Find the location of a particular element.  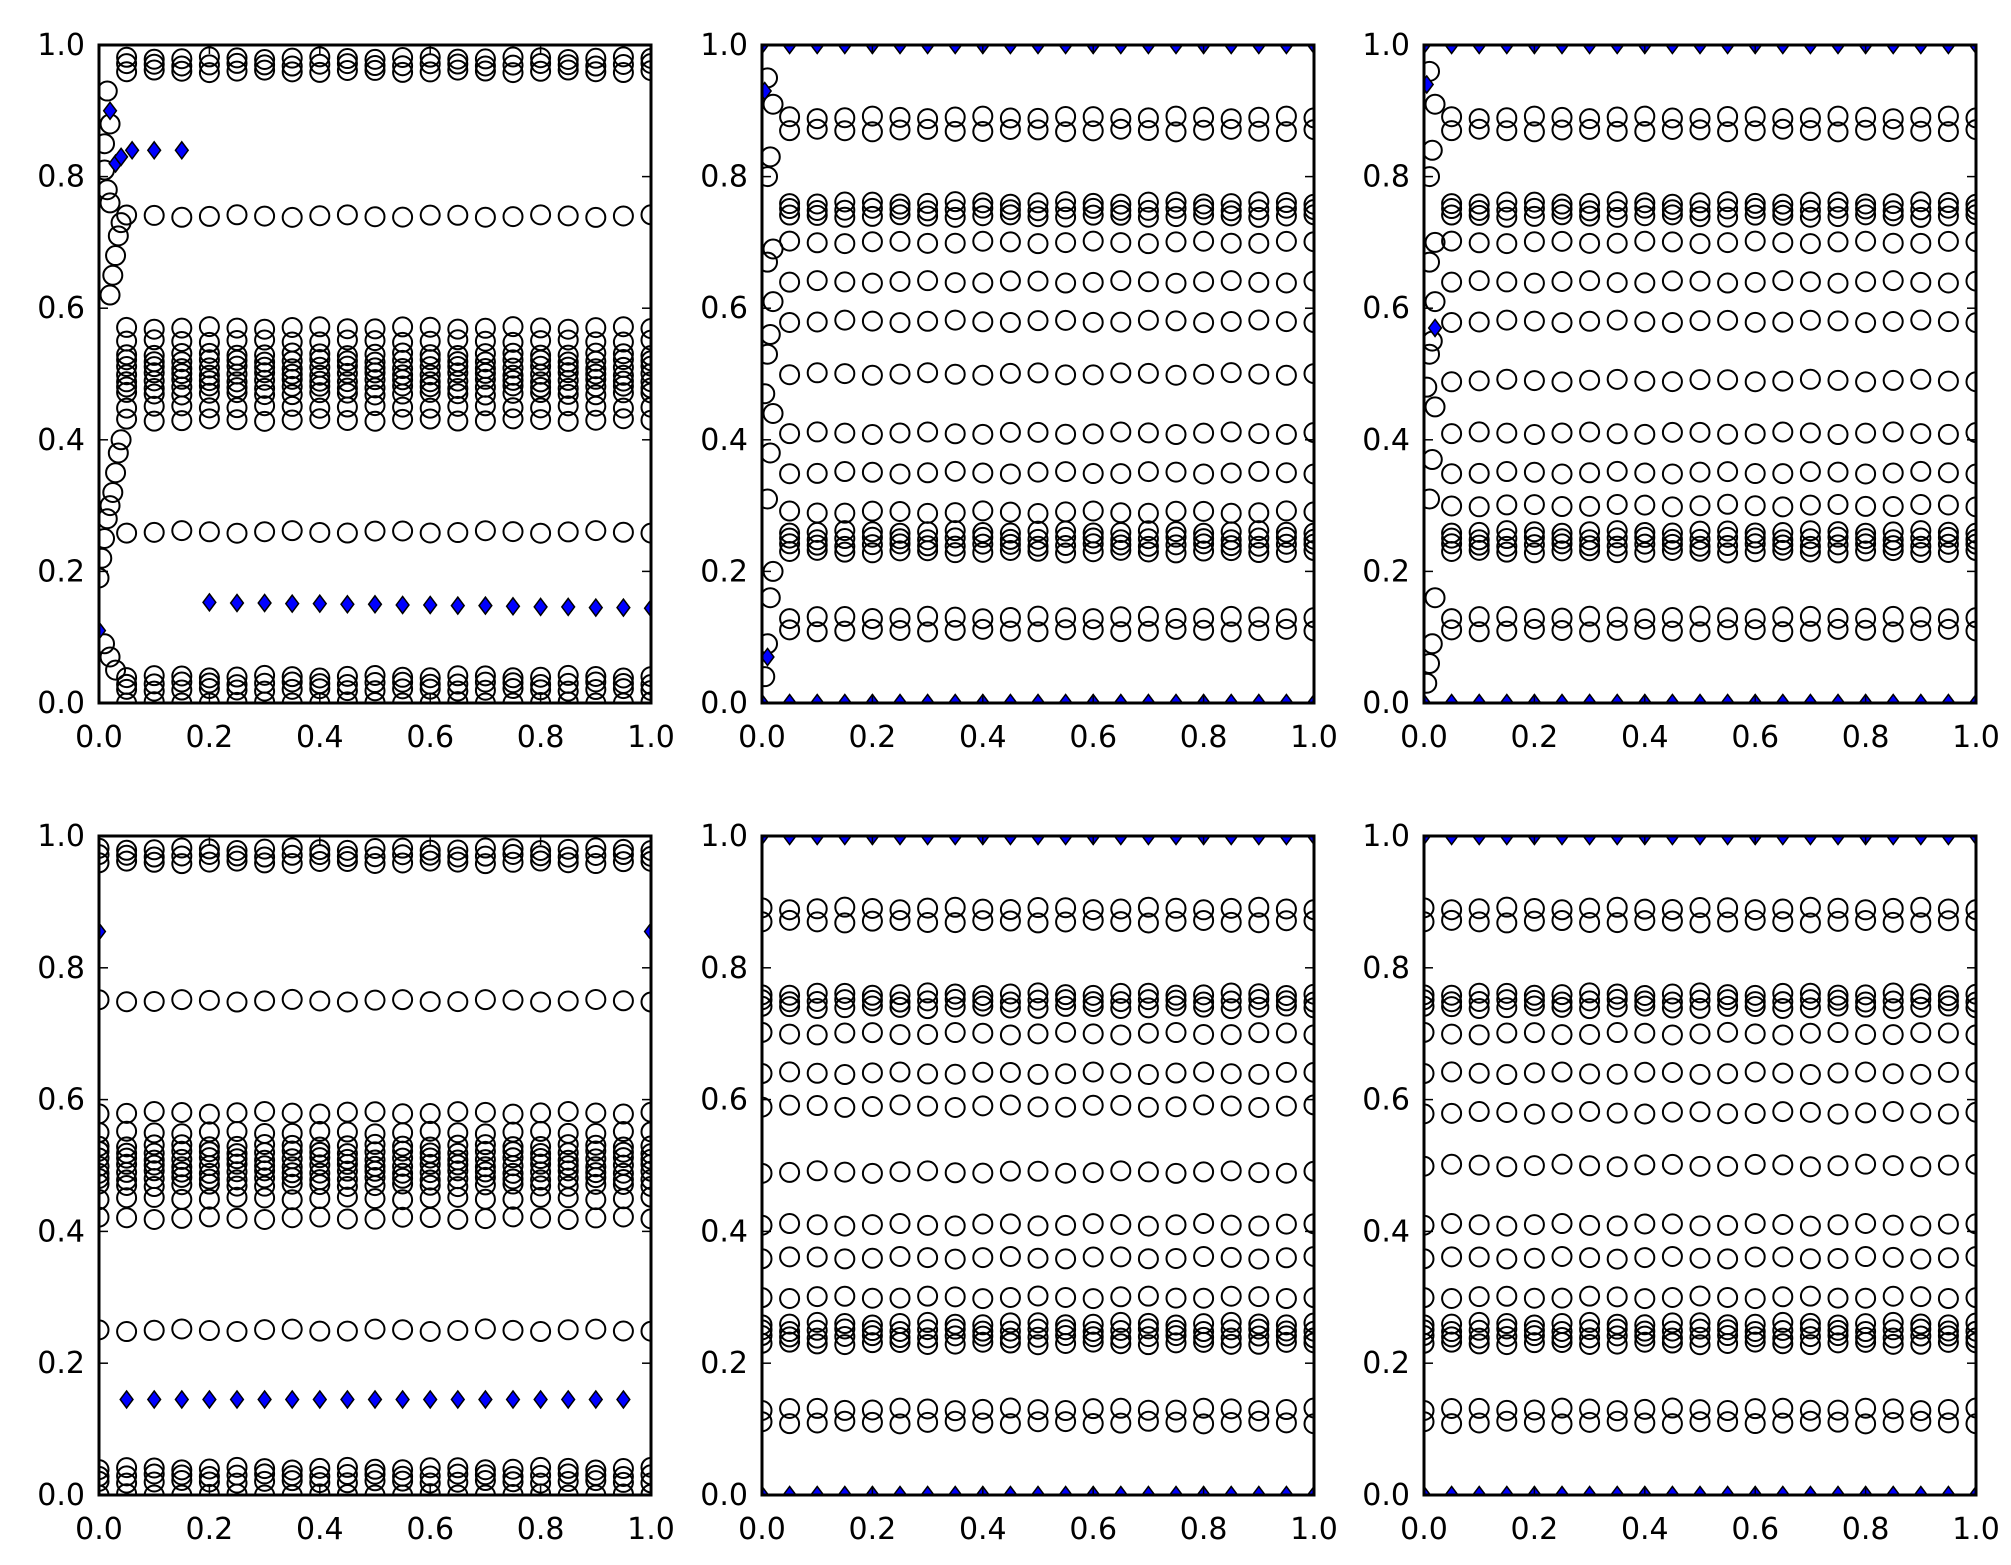

x-tick-label: 0.0 is located at coordinates (99, 1529).